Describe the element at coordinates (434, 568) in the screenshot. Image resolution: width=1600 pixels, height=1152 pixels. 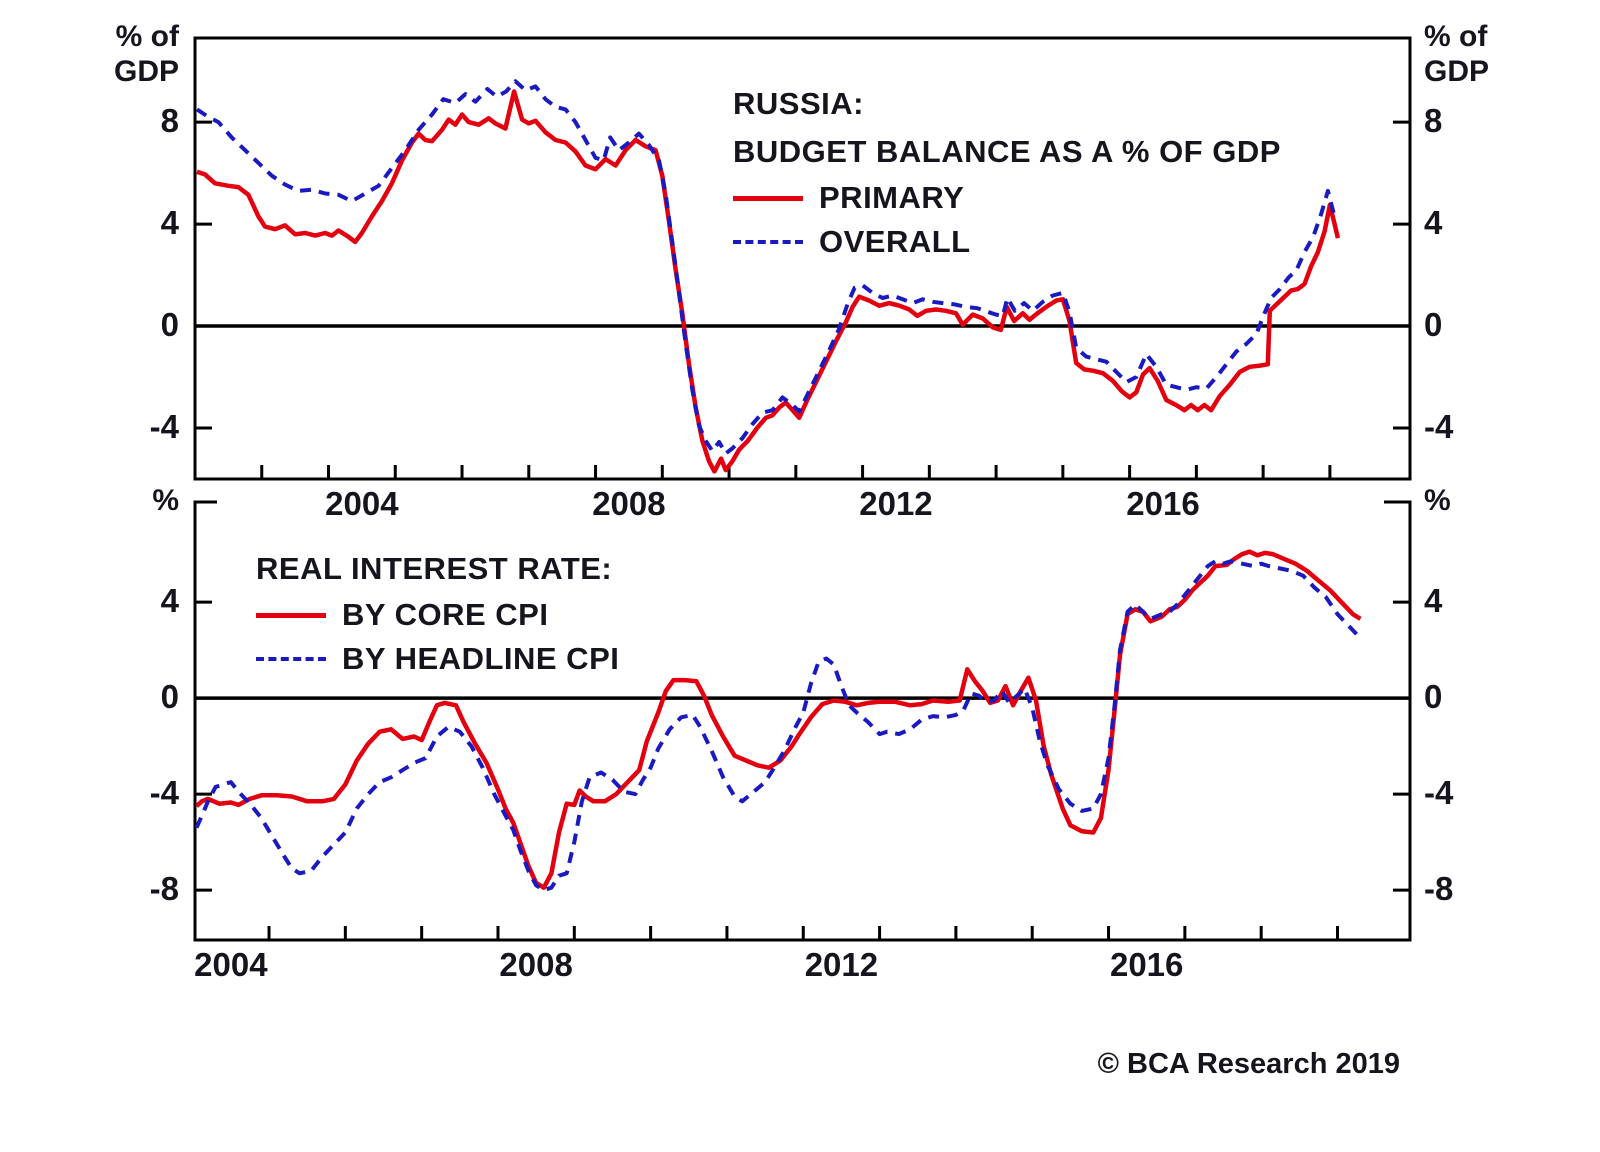
I see `bottom-chart-title: REAL INTEREST RATE:` at that location.